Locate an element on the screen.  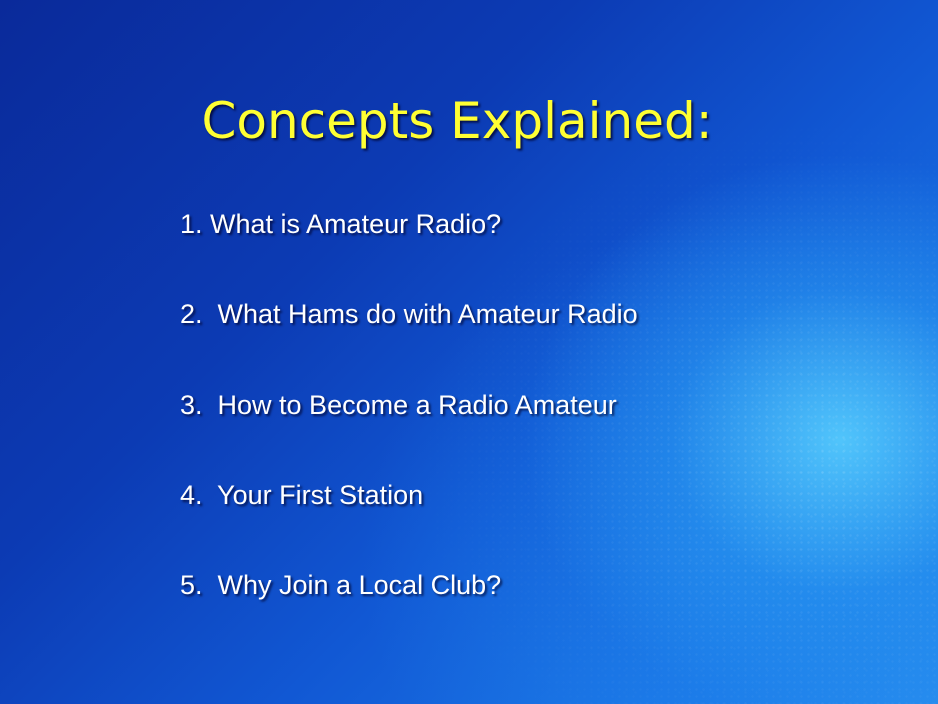
list-item: 1. What is Amateur Radio? is located at coordinates (341, 224).